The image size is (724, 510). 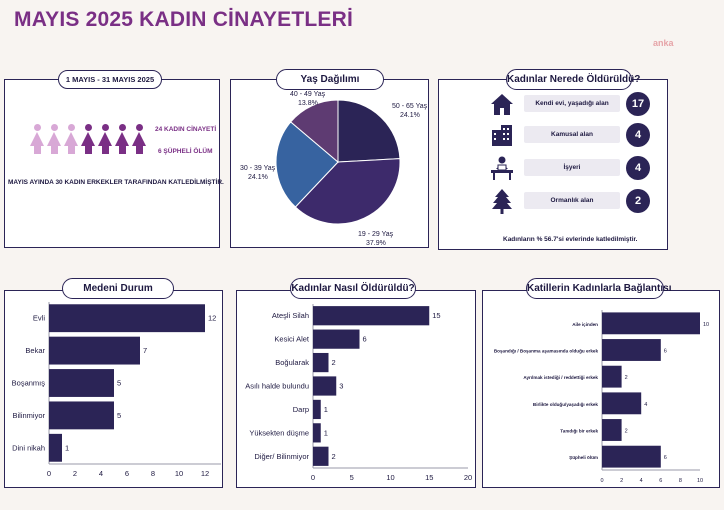 What do you see at coordinates (706, 325) in the screenshot?
I see `value-label: 10` at bounding box center [706, 325].